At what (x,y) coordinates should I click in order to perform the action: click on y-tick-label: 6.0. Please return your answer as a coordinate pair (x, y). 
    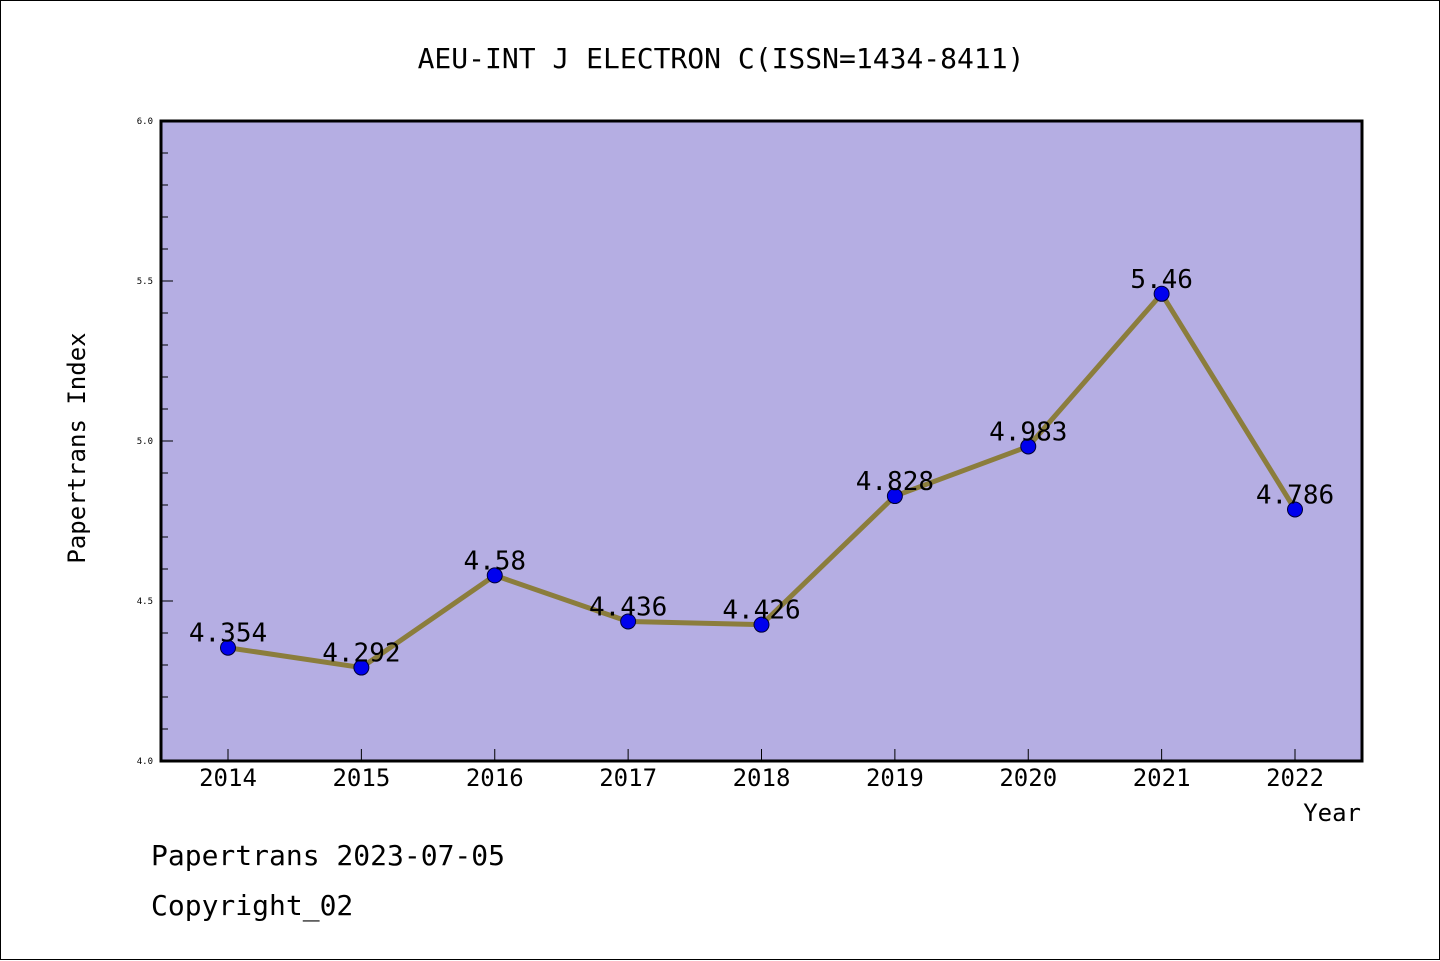
    Looking at the image, I should click on (145, 122).